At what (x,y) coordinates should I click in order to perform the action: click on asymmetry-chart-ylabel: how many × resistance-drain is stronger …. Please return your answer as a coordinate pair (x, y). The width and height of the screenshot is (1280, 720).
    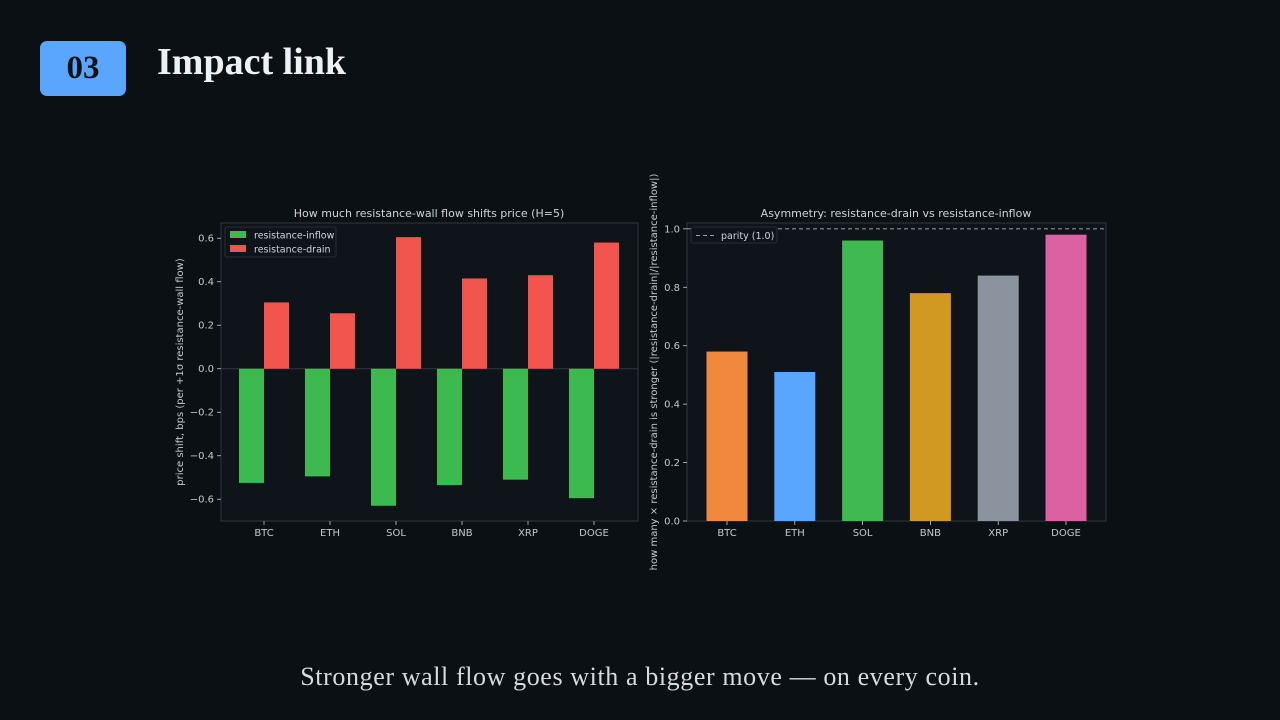
    Looking at the image, I should click on (654, 372).